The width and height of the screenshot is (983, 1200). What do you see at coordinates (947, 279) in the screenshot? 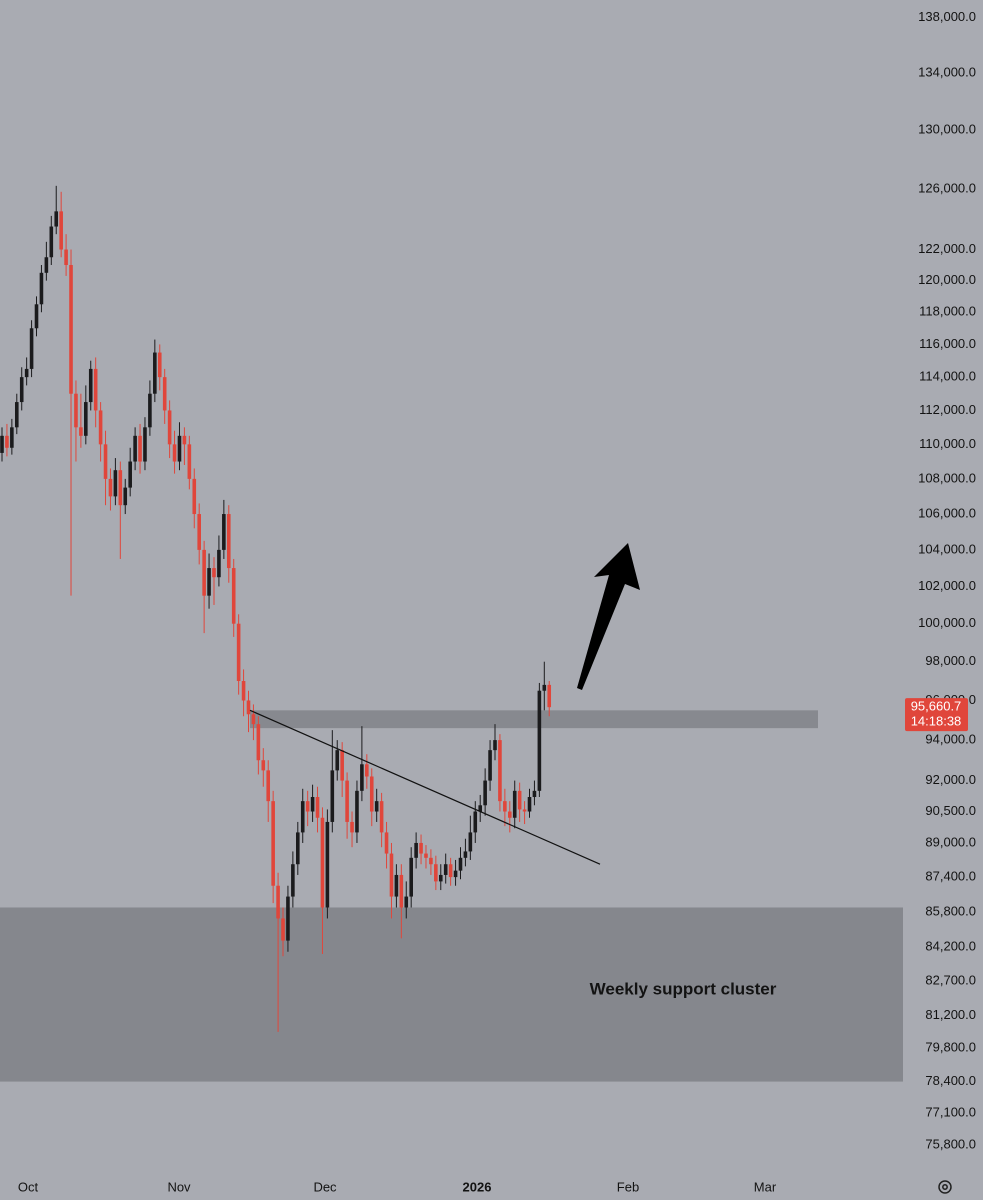
I see `y-tick-label: 120,000.0` at bounding box center [947, 279].